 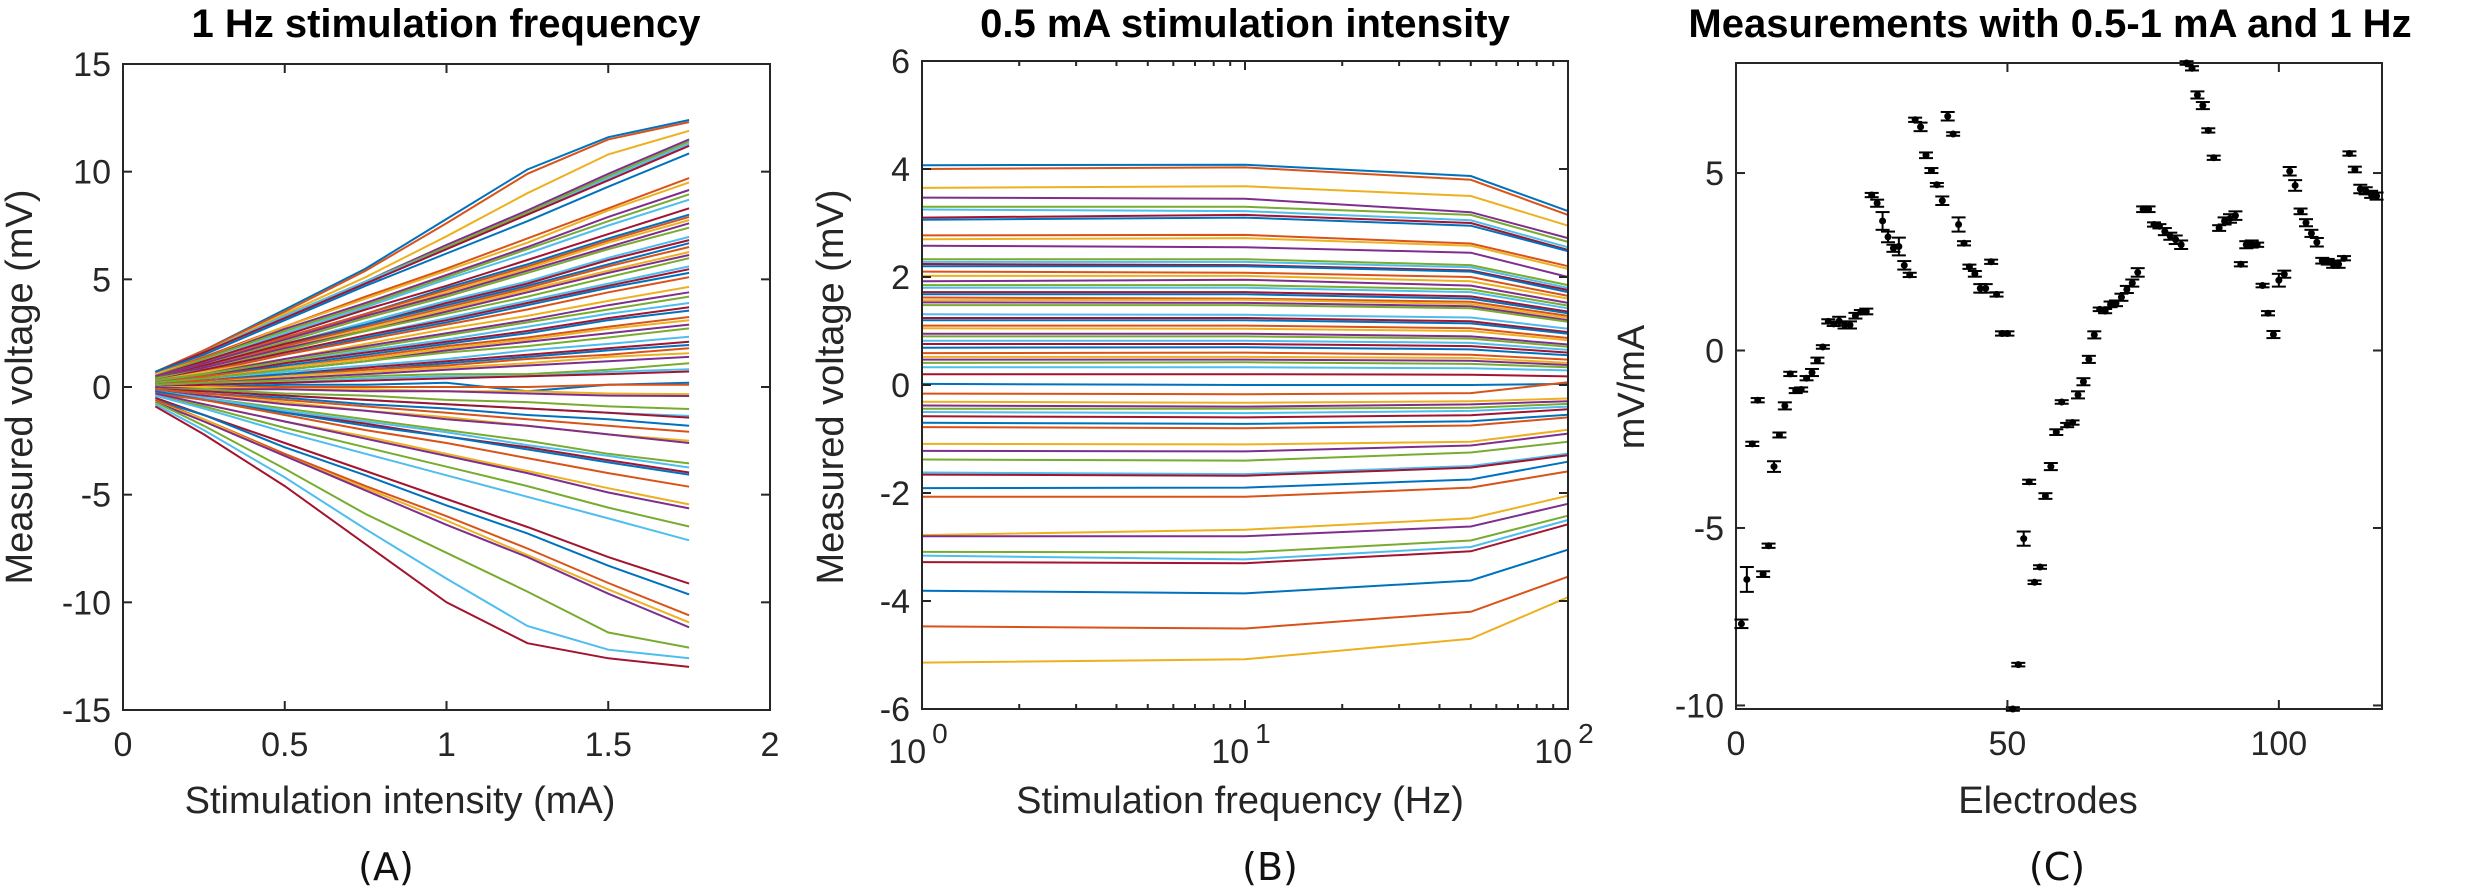 What do you see at coordinates (900, 278) in the screenshot?
I see `ytick-label: 2` at bounding box center [900, 278].